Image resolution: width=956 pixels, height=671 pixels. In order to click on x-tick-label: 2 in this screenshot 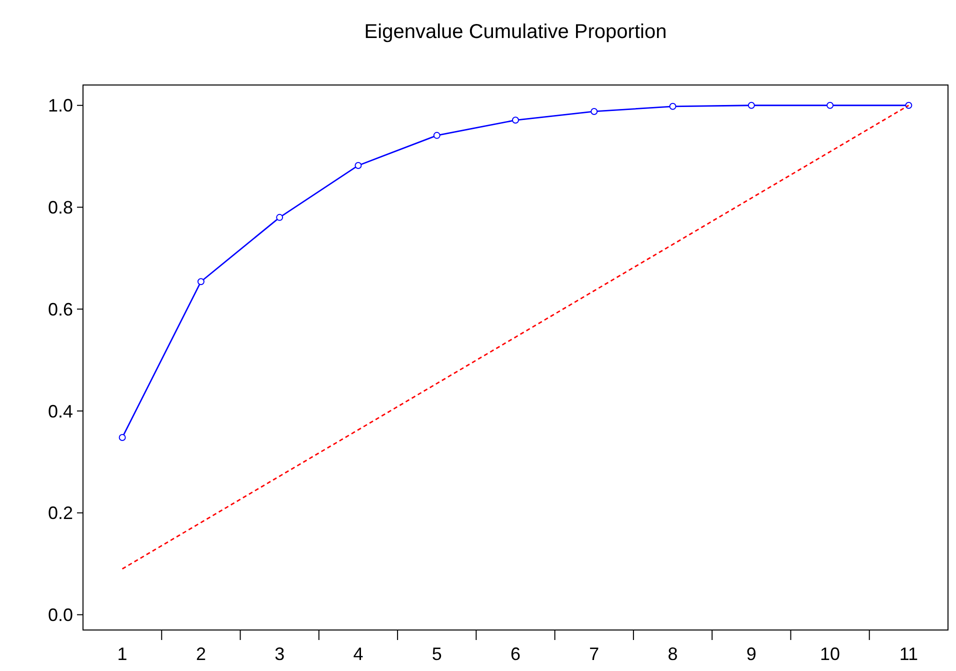, I will do `click(201, 654)`.